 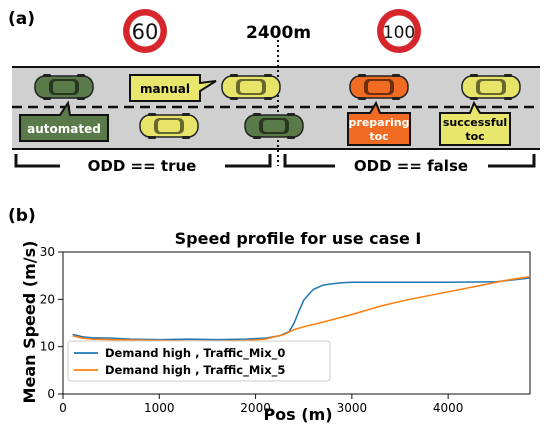 I want to click on x-tick-label: 3000, so click(x=352, y=408).